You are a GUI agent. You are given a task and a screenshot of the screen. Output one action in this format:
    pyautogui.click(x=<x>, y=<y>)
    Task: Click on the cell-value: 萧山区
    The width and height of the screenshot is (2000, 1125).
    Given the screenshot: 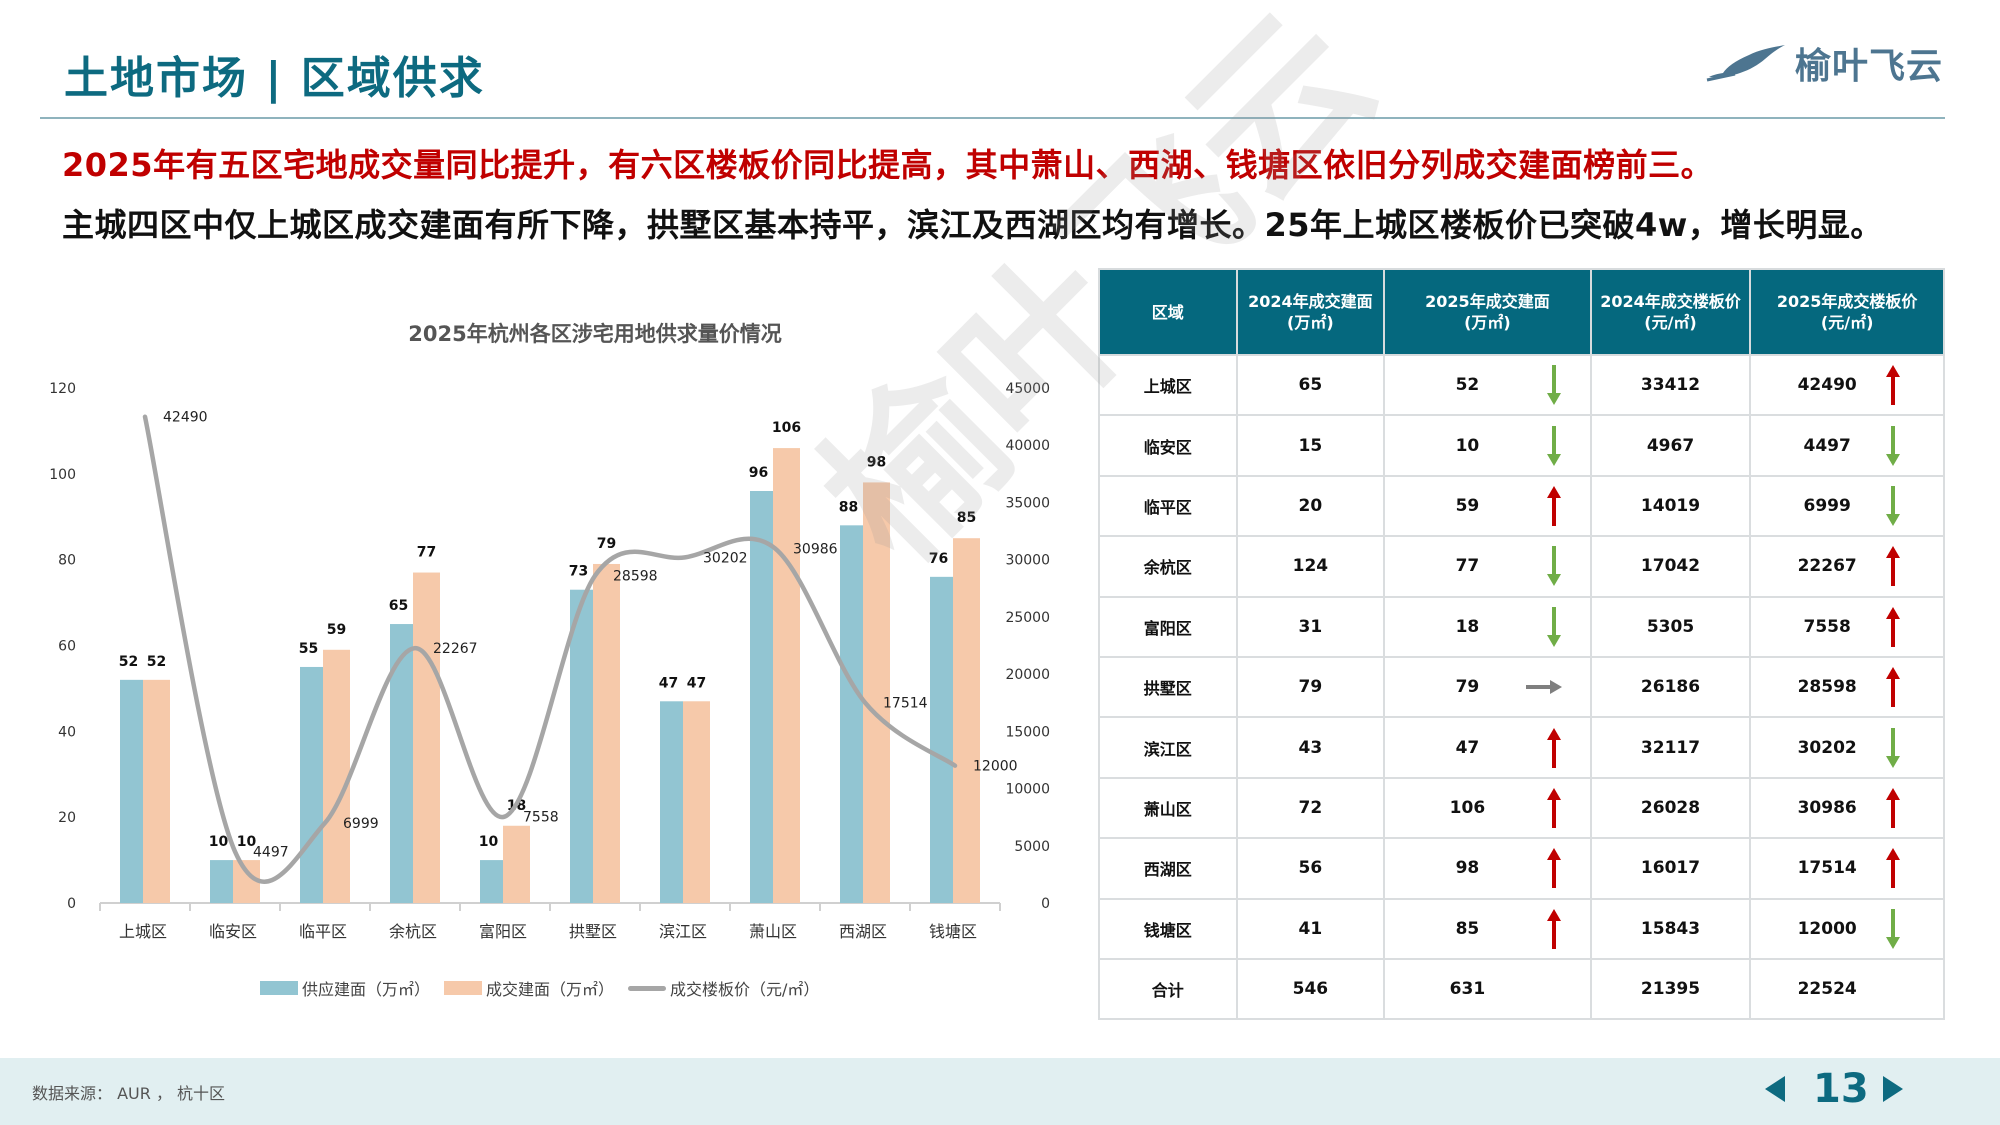 What is the action you would take?
    pyautogui.click(x=1167, y=809)
    